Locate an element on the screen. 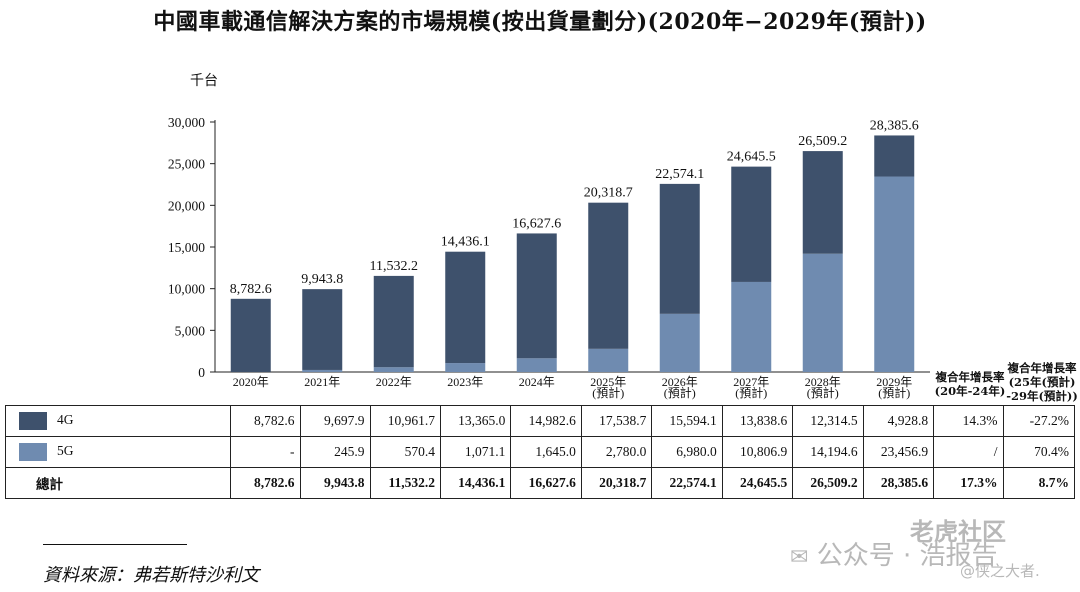  x-tick-label: 2020年 is located at coordinates (251, 382).